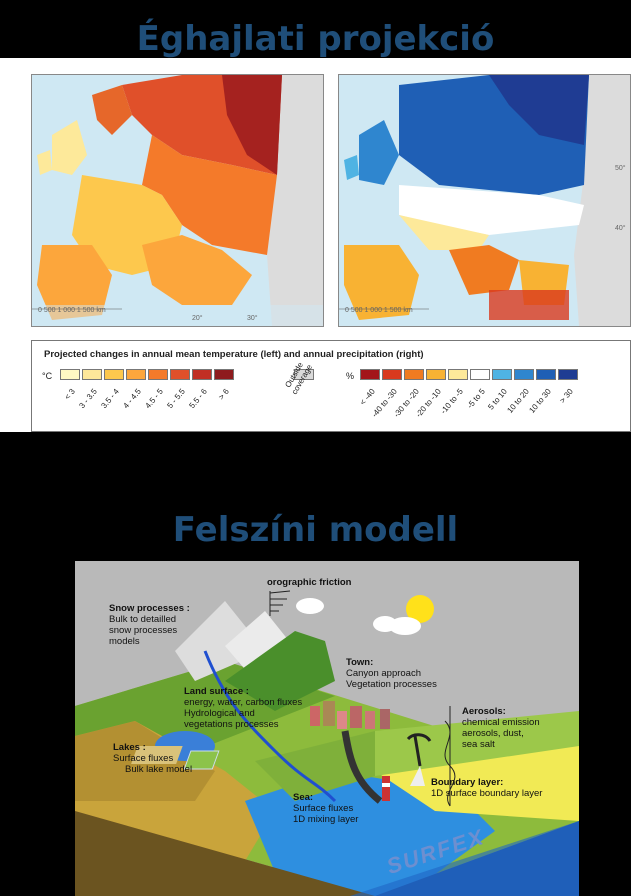 Image resolution: width=631 pixels, height=896 pixels. Describe the element at coordinates (153, 758) in the screenshot. I see `lakes-label: Lakes : Surface fluxes Bulk lake model` at that location.